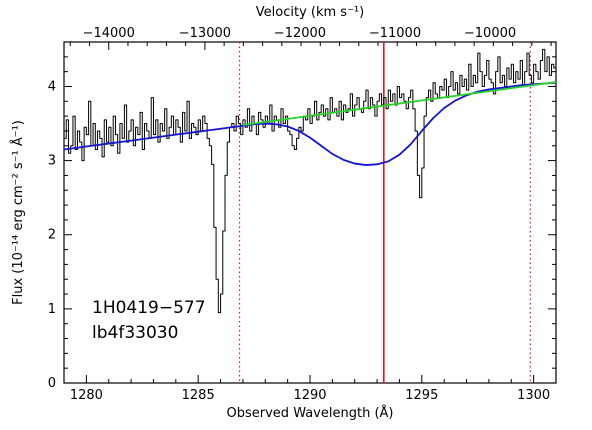 The image size is (592, 430). What do you see at coordinates (421, 395) in the screenshot?
I see `x-tick-label: 1295` at bounding box center [421, 395].